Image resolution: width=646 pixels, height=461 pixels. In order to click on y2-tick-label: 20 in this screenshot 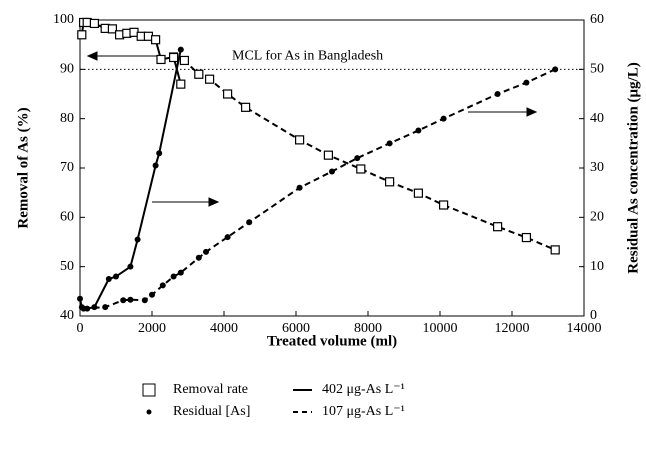, I will do `click(597, 217)`.